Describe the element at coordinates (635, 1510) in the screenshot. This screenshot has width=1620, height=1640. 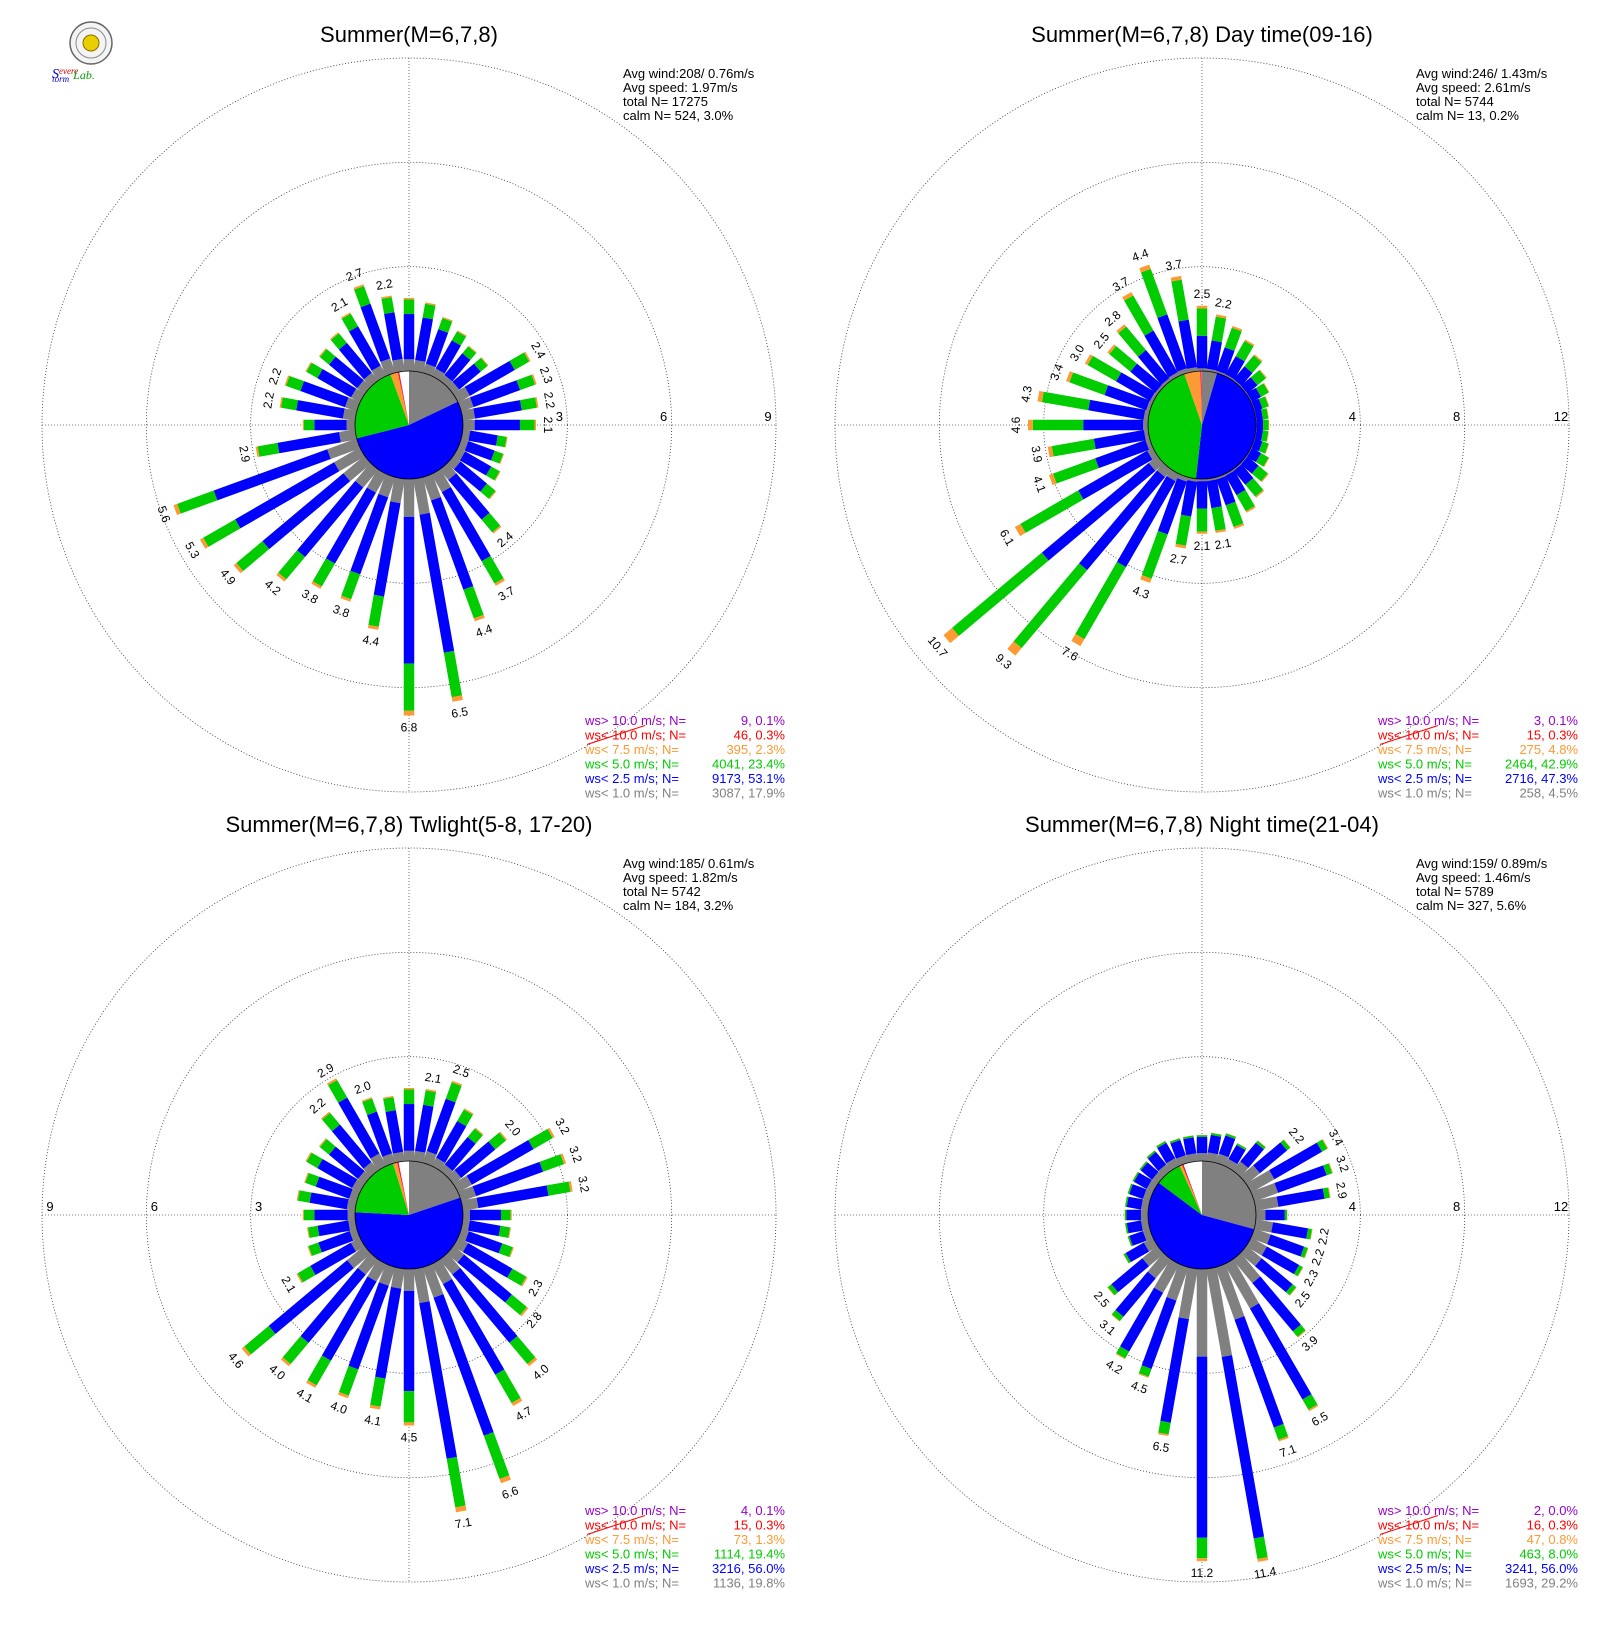
I see `legend-label: ws> 10.0 m/s; N=` at that location.